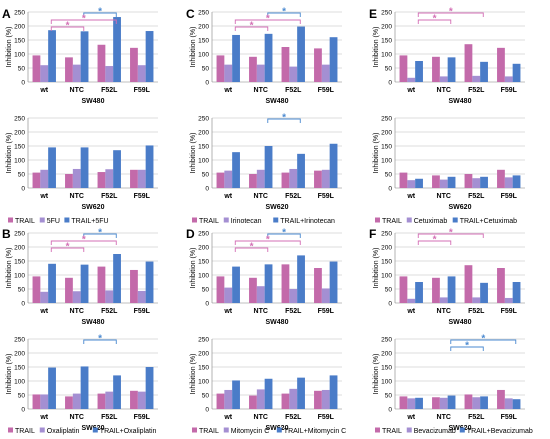 The width and height of the screenshot is (550, 439). What do you see at coordinates (149, 56) in the screenshot?
I see `bar-trail-5fu-f59l` at bounding box center [149, 56].